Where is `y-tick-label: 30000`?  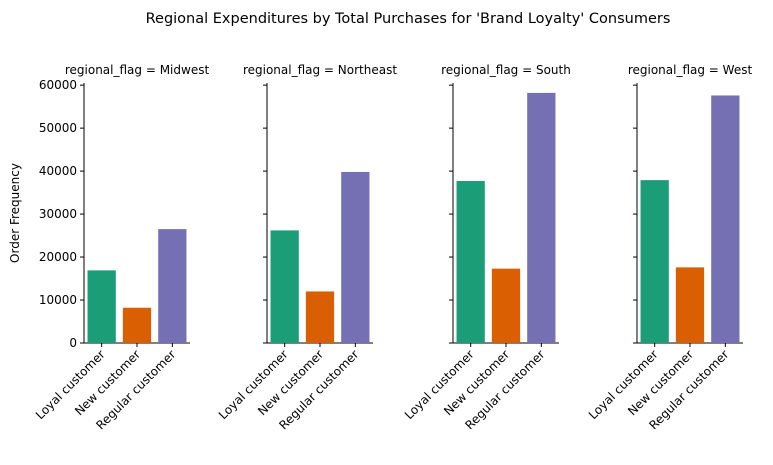 y-tick-label: 30000 is located at coordinates (58, 214).